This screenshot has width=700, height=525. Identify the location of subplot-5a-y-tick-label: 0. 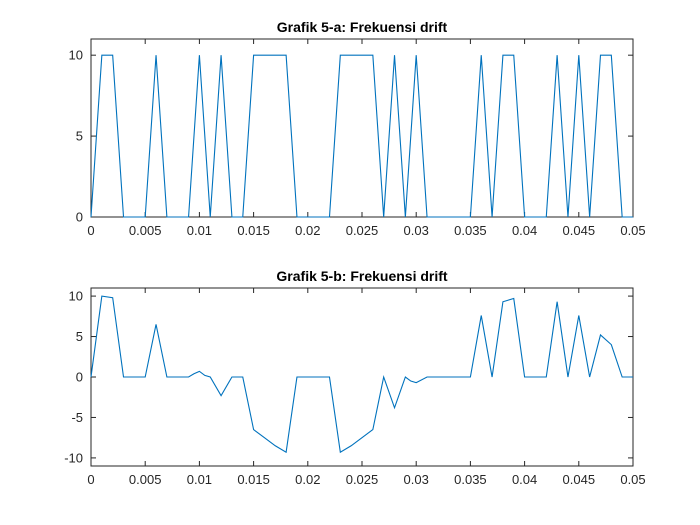
(79, 217).